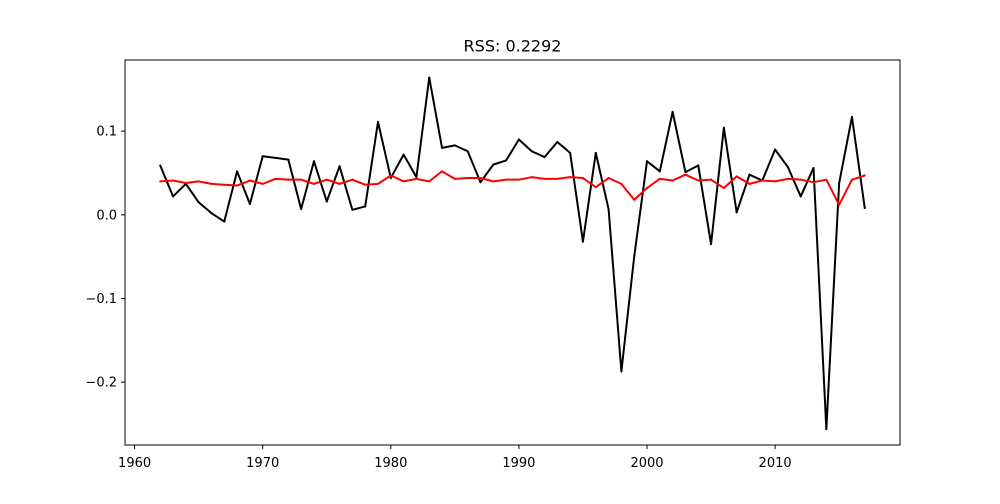 Image resolution: width=1000 pixels, height=504 pixels. I want to click on x-tick-label: 1970, so click(262, 463).